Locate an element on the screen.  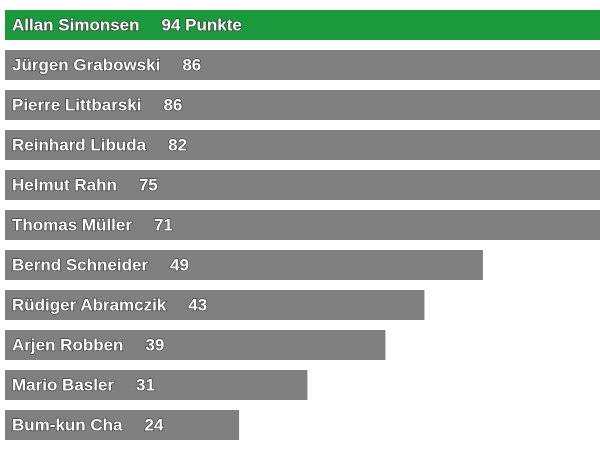
value-label: 49 is located at coordinates (179, 264).